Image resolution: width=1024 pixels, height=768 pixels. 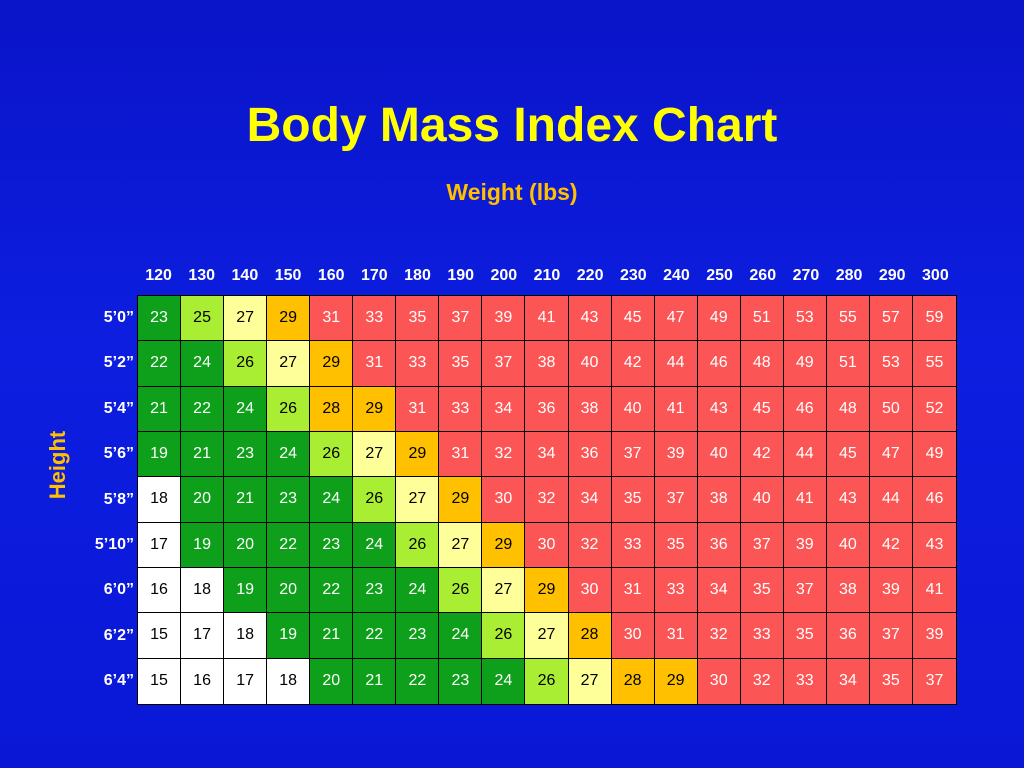 I want to click on weight-tick-label: 300, so click(x=935, y=275).